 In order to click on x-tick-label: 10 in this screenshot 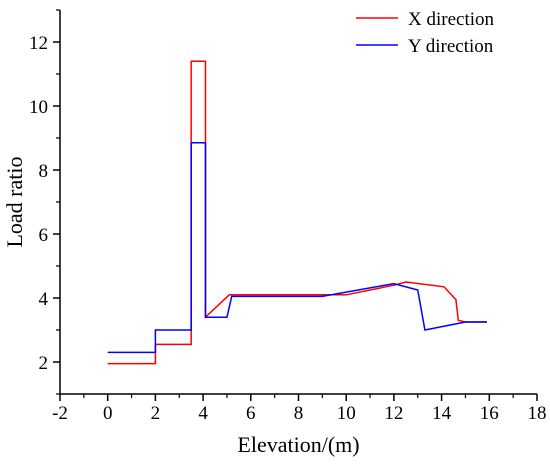, I will do `click(346, 413)`.